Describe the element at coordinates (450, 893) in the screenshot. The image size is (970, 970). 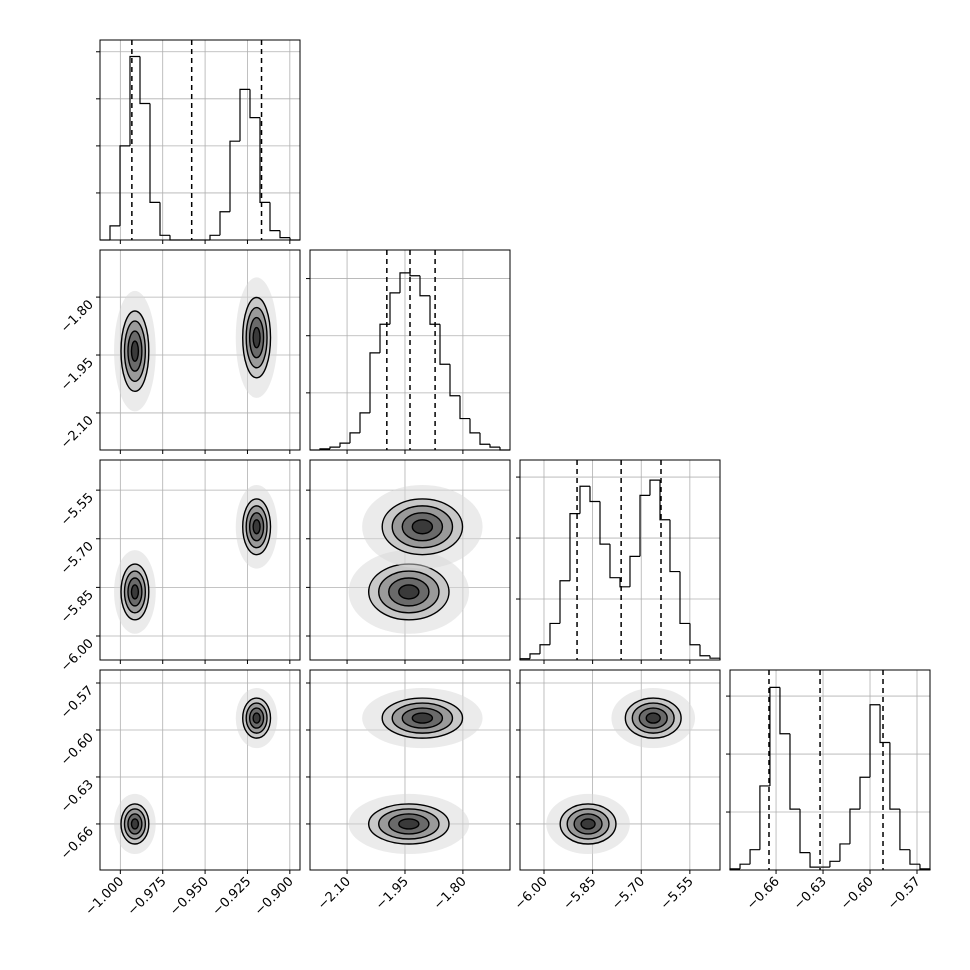
I see `x-tick-label: −1.80` at that location.